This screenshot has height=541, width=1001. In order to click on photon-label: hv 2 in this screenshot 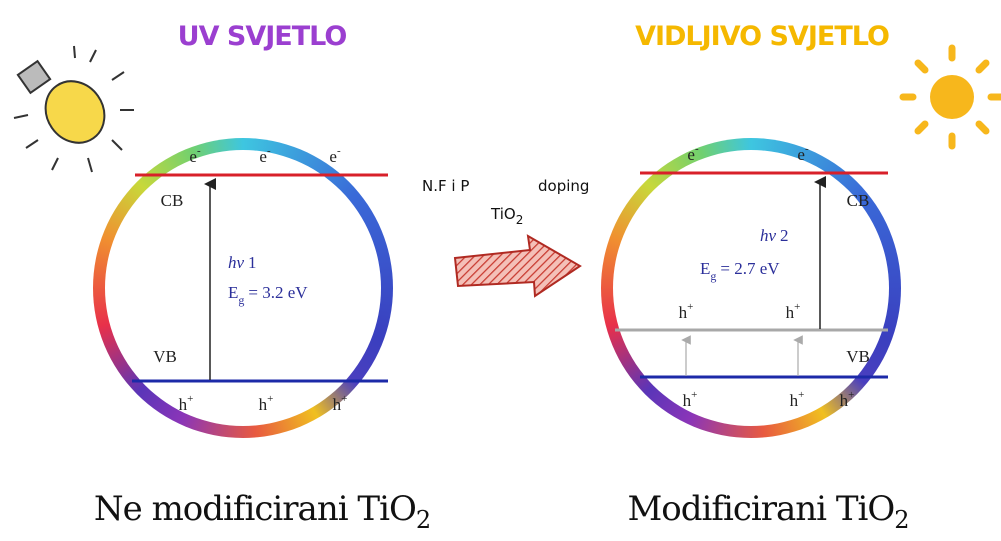, I will do `click(774, 235)`.